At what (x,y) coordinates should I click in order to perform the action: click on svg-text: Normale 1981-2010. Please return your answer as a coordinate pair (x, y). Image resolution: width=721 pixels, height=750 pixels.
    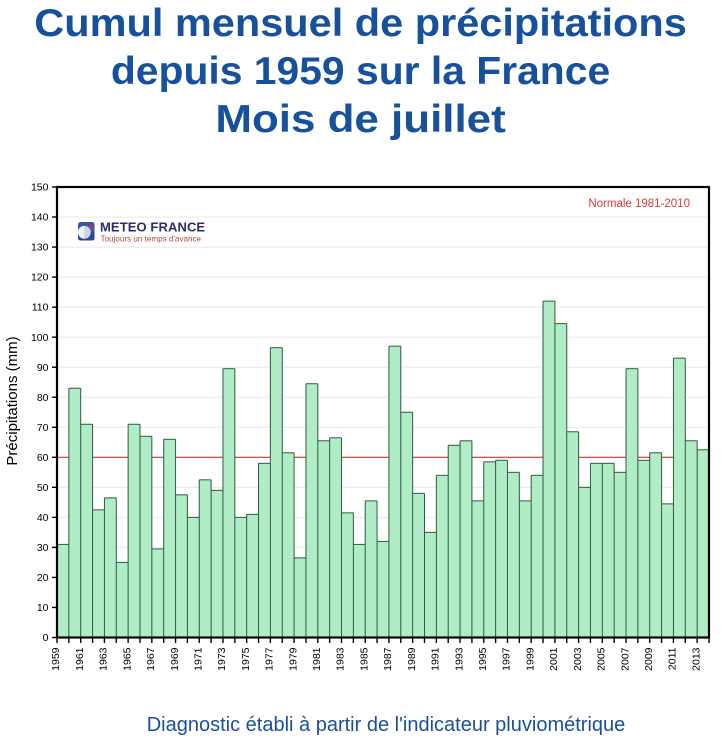
    Looking at the image, I should click on (639, 204).